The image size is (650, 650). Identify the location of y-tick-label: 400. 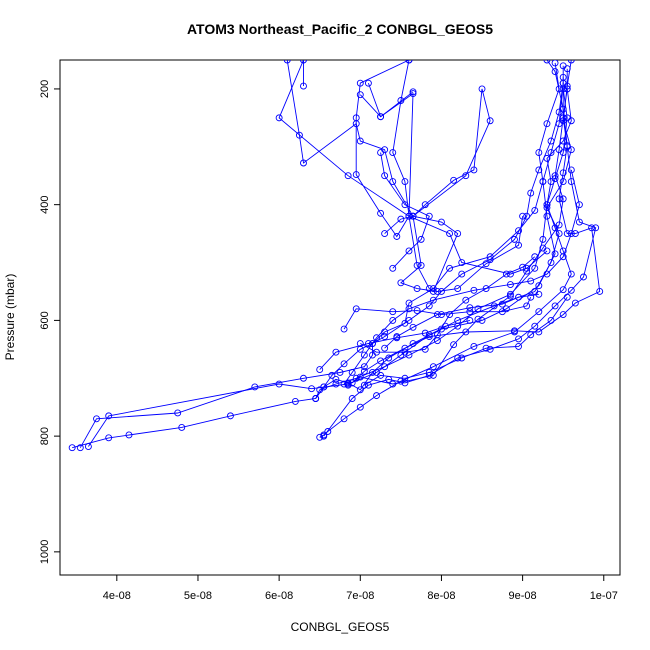
(45, 204).